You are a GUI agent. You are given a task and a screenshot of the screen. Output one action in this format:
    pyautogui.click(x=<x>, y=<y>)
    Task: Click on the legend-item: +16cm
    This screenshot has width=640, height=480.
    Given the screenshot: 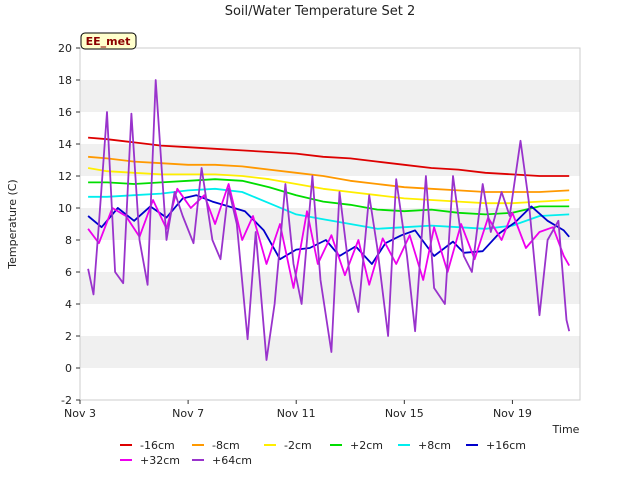 What is the action you would take?
    pyautogui.click(x=496, y=445)
    